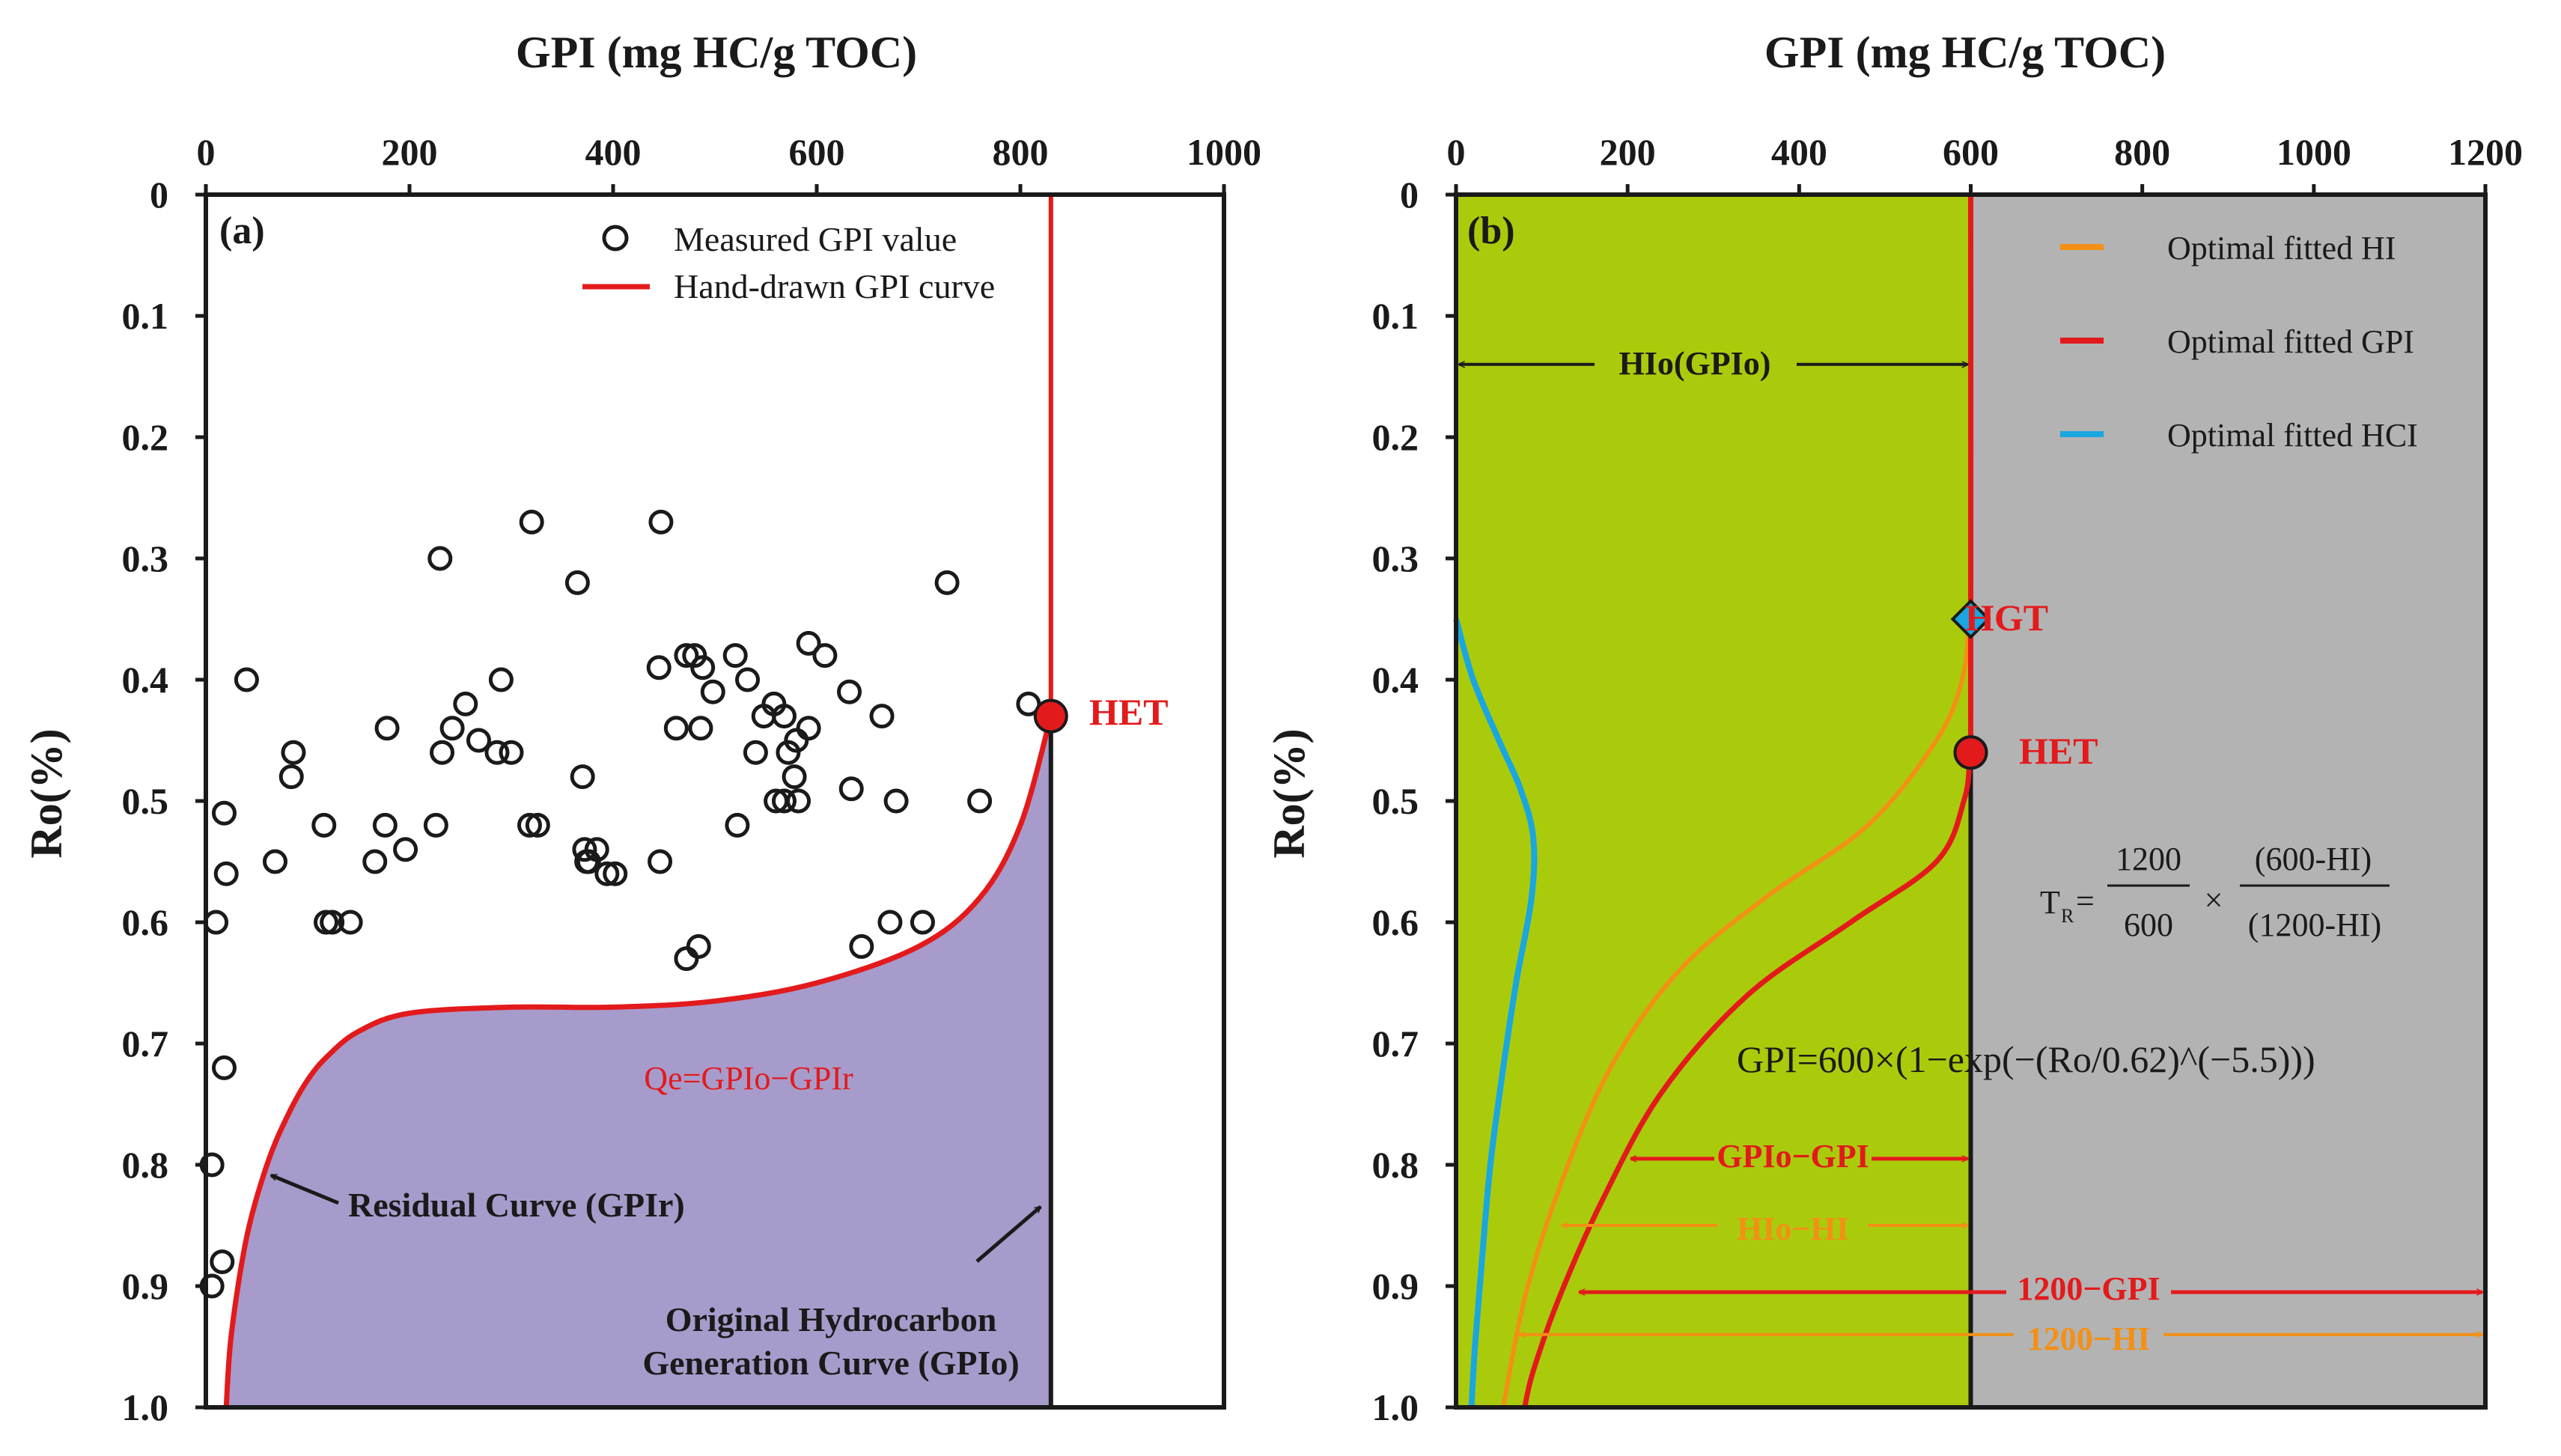 This screenshot has width=2561, height=1456. What do you see at coordinates (1395, 801) in the screenshot?
I see `panel-b-y-tick-label: 0.5` at bounding box center [1395, 801].